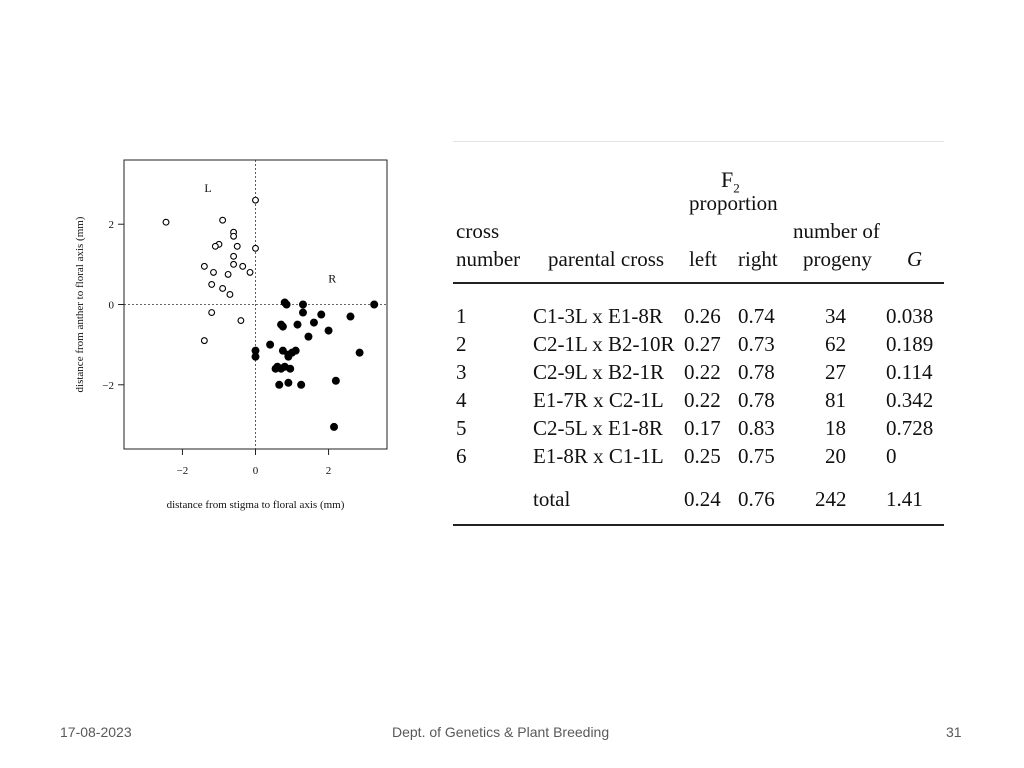  Describe the element at coordinates (835, 400) in the screenshot. I see `row-progeny: 81` at that location.